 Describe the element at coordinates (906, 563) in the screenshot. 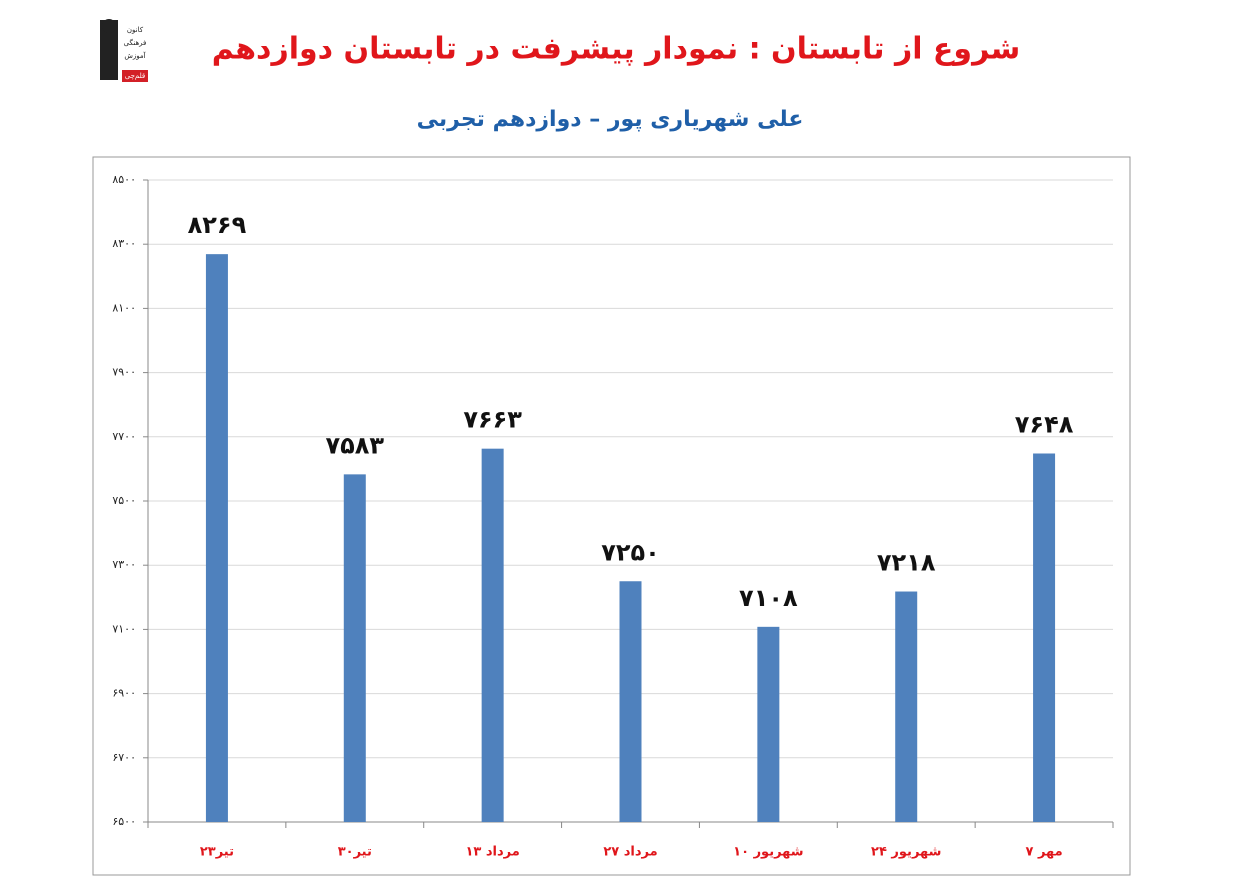

I see `data-label: ۷۲۱۸` at that location.